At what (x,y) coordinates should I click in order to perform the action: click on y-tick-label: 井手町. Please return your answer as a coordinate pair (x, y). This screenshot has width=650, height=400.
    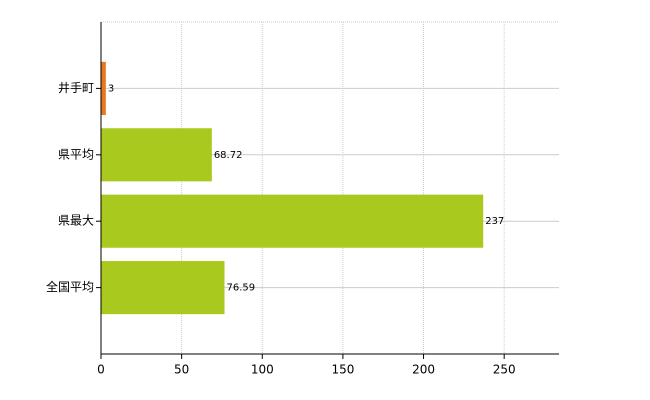
    Looking at the image, I should click on (76, 88).